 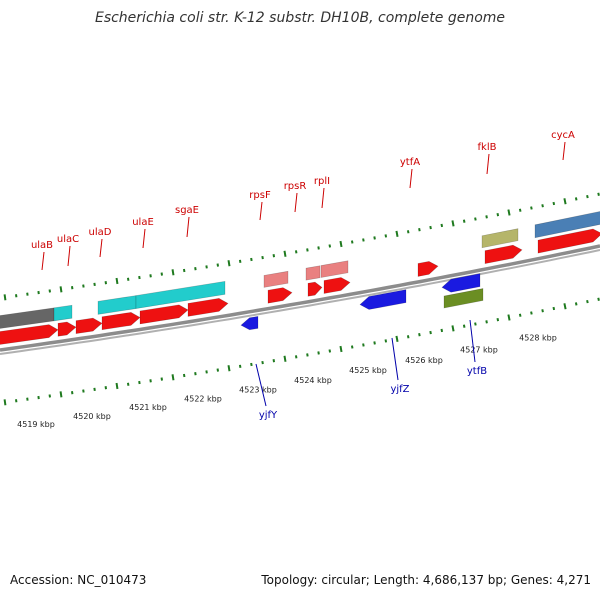 What do you see at coordinates (100, 232) in the screenshot?
I see `gene-label-plus: ulaD` at bounding box center [100, 232].